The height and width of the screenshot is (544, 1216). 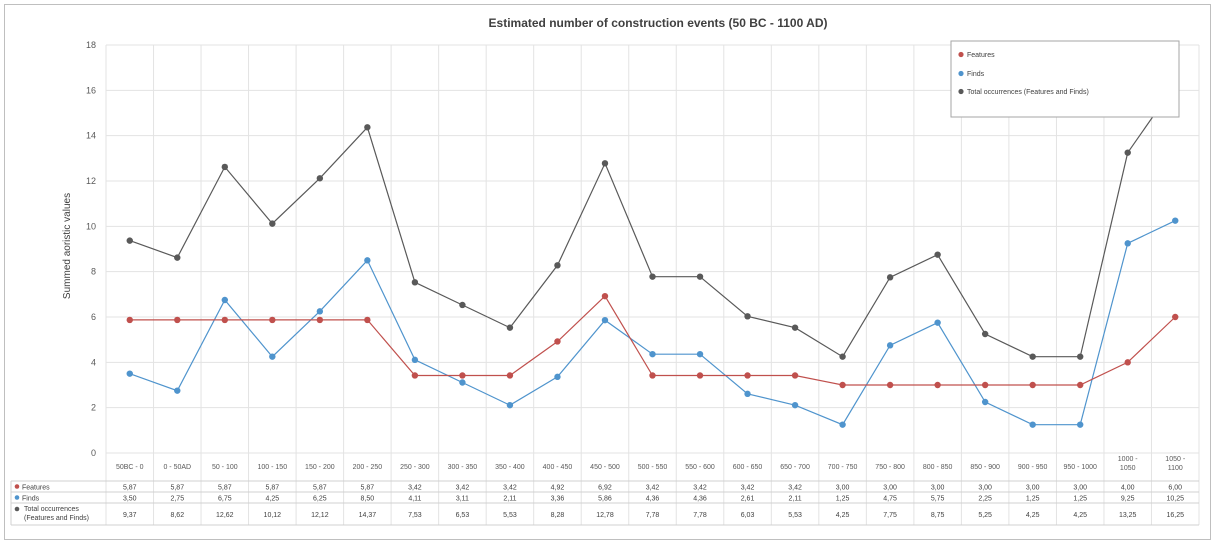 I want to click on table-cell: 6,03, so click(x=748, y=515).